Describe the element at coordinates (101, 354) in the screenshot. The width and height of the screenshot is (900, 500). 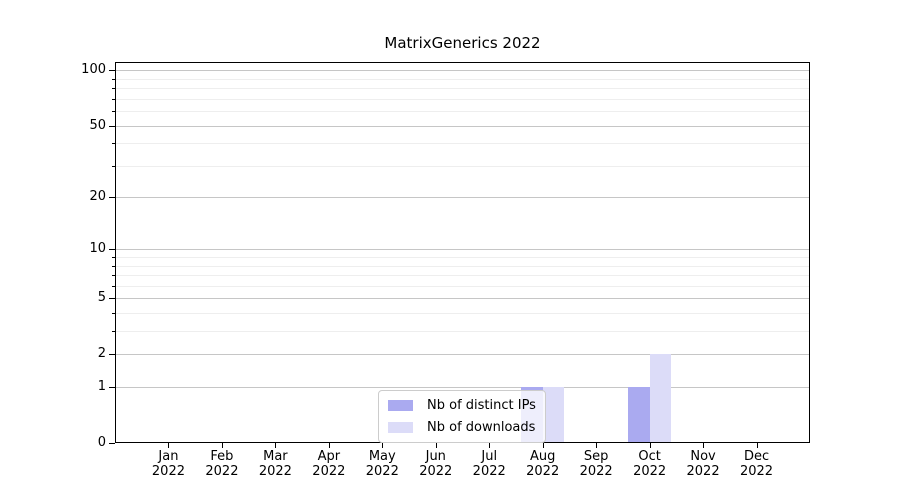
I see `y-tick-label: 2` at that location.